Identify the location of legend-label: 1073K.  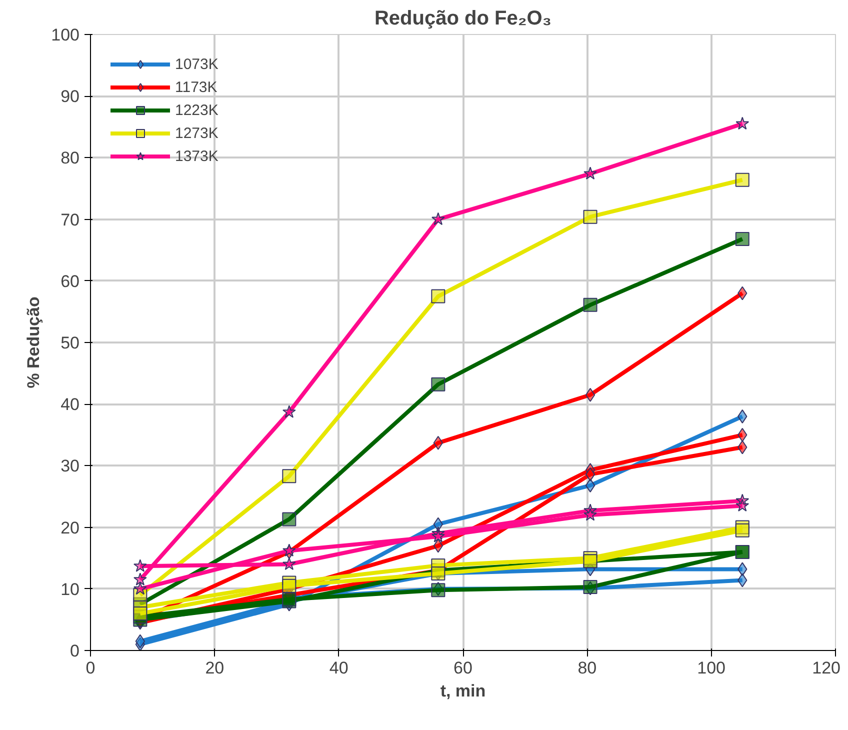
(196, 64).